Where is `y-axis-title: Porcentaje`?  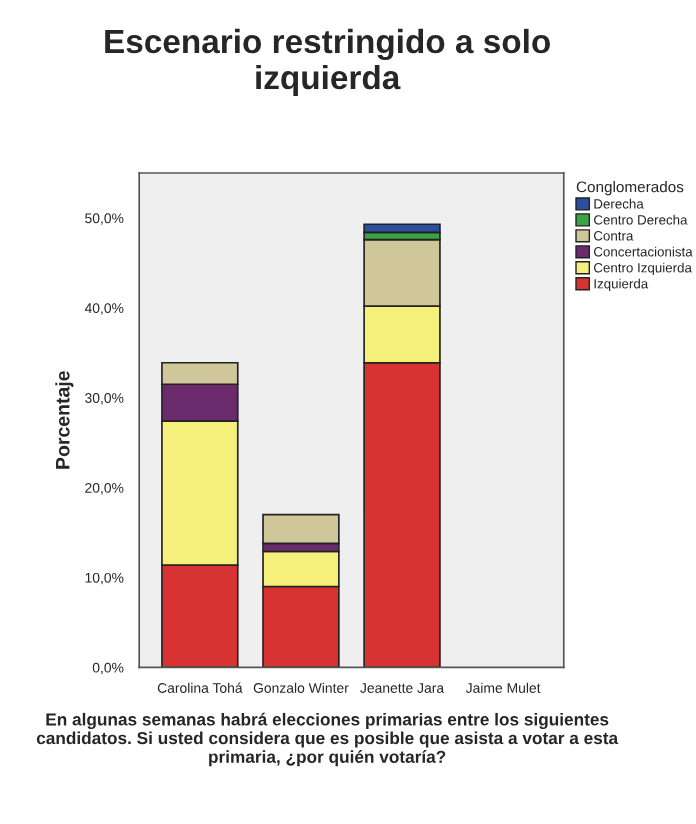 y-axis-title: Porcentaje is located at coordinates (64, 420).